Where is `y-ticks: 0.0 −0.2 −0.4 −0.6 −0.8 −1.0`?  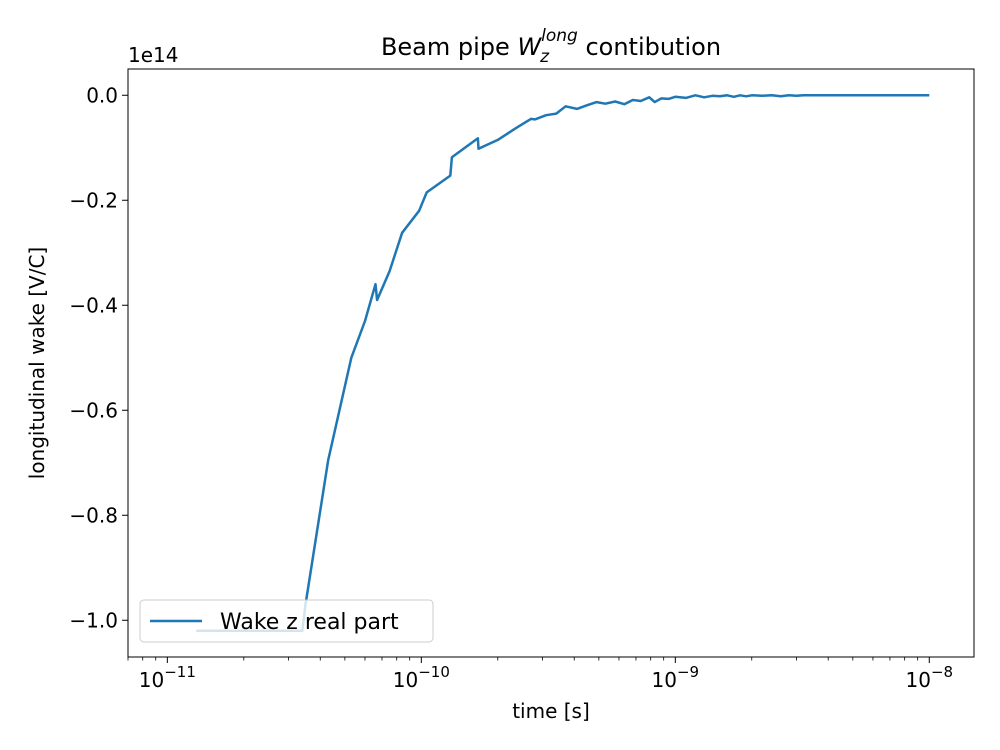 y-ticks: 0.0 −0.2 −0.4 −0.6 −0.8 −1.0 is located at coordinates (98, 357).